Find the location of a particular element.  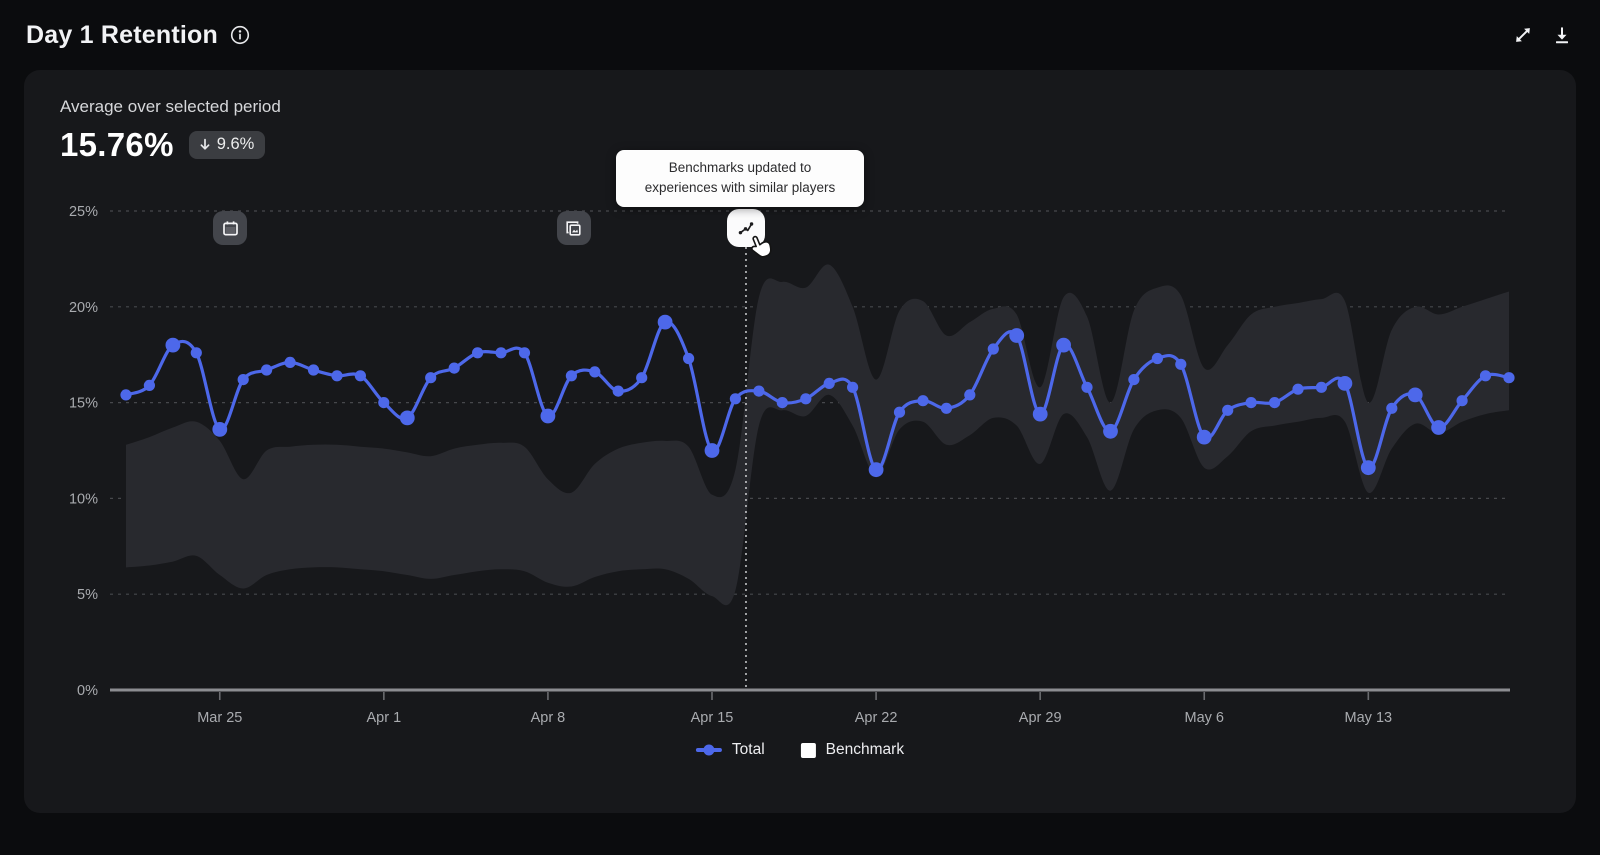

download-icon is located at coordinates (1562, 35).